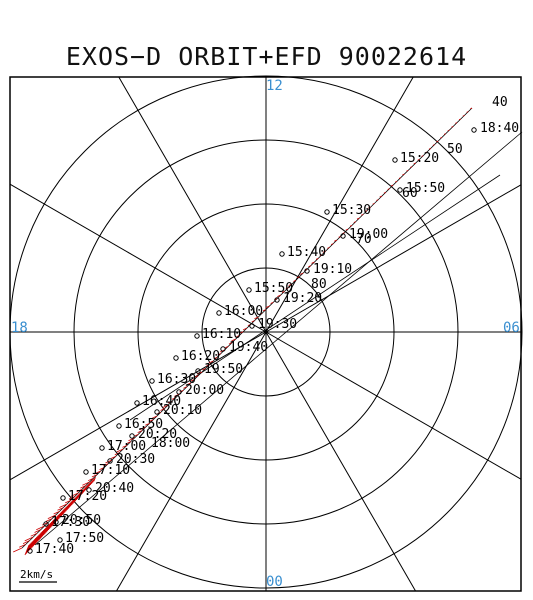 The height and width of the screenshot is (600, 533). Describe the element at coordinates (319, 284) in the screenshot. I see `invariant-latitude-label: 80` at that location.